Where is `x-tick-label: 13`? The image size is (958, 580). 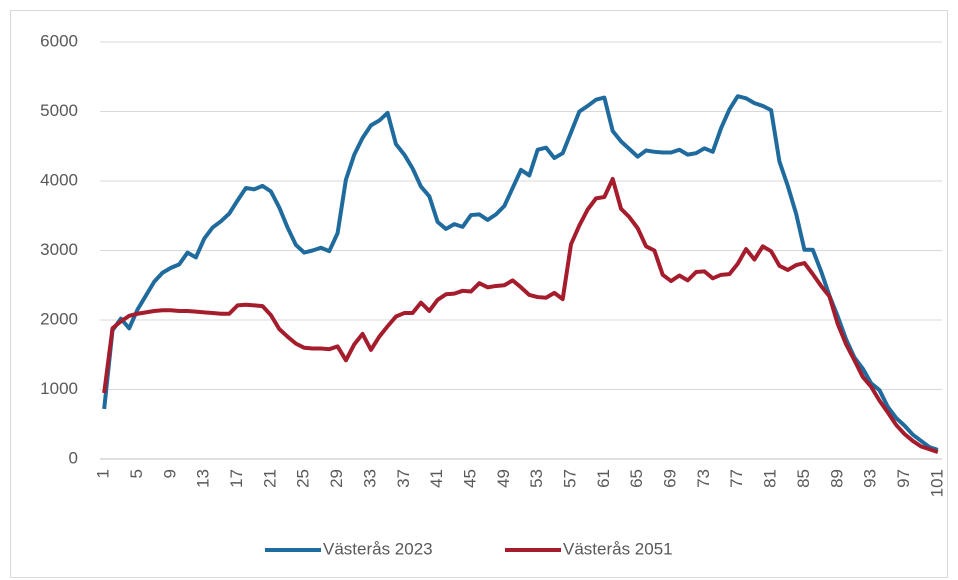
x-tick-label: 13 is located at coordinates (203, 478).